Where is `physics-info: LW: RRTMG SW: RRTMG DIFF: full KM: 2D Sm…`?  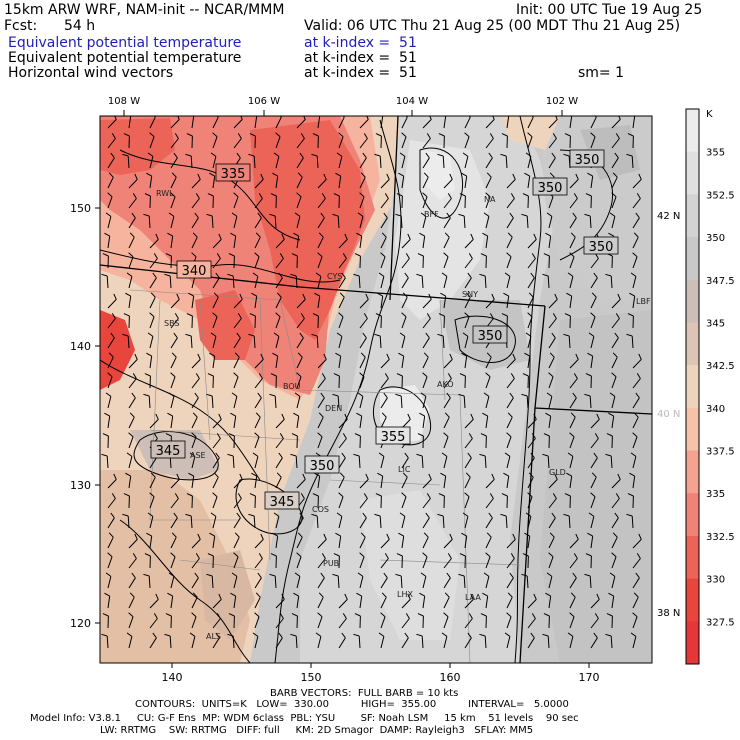
physics-info: LW: RRTMG SW: RRTMG DIFF: full KM: 2D Sm… is located at coordinates (317, 730).